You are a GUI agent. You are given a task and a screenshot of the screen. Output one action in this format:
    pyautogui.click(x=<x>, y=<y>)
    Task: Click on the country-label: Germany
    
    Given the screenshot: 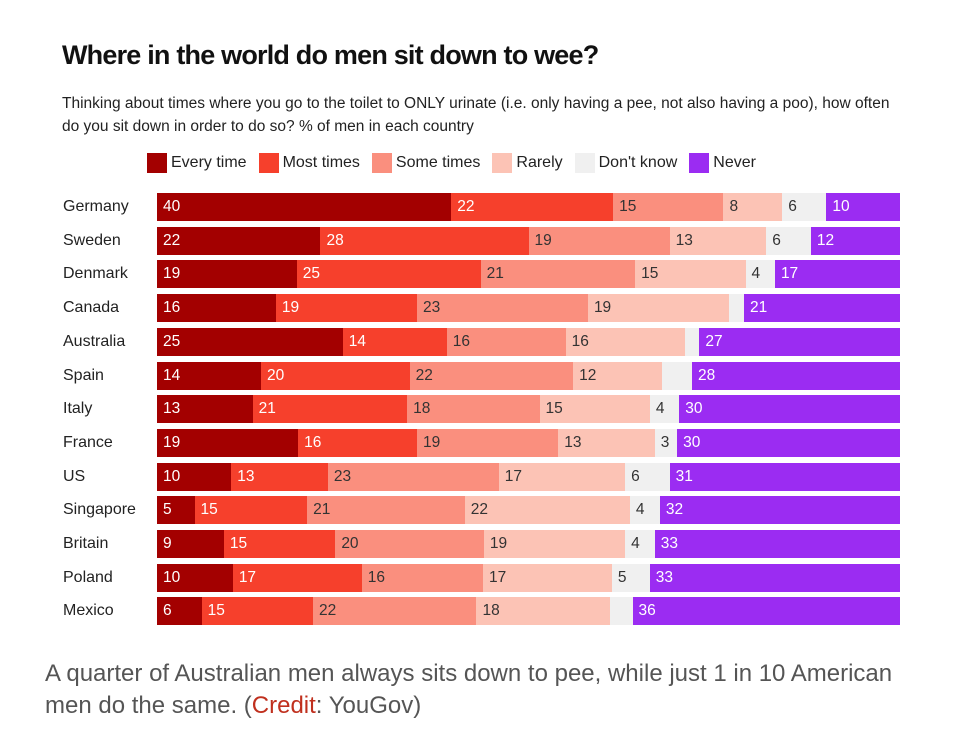 What is the action you would take?
    pyautogui.click(x=96, y=206)
    